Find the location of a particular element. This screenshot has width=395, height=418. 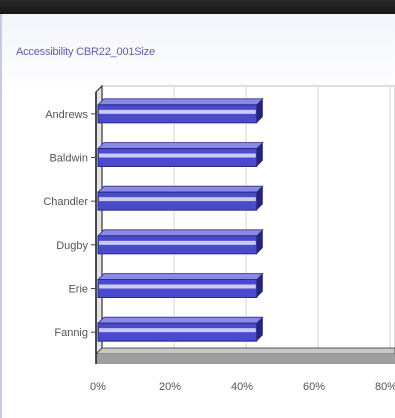

x-tick-label: 60% is located at coordinates (314, 387).